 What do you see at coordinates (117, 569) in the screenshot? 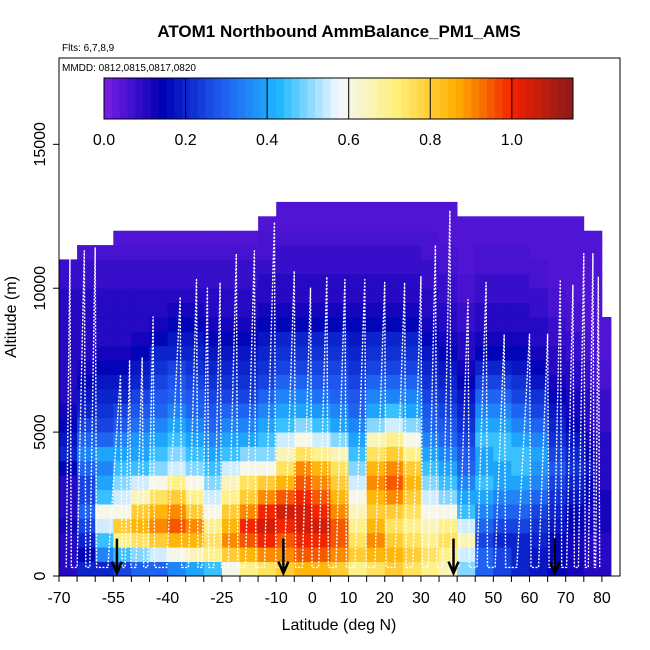
I see `arrow-marker-head` at bounding box center [117, 569].